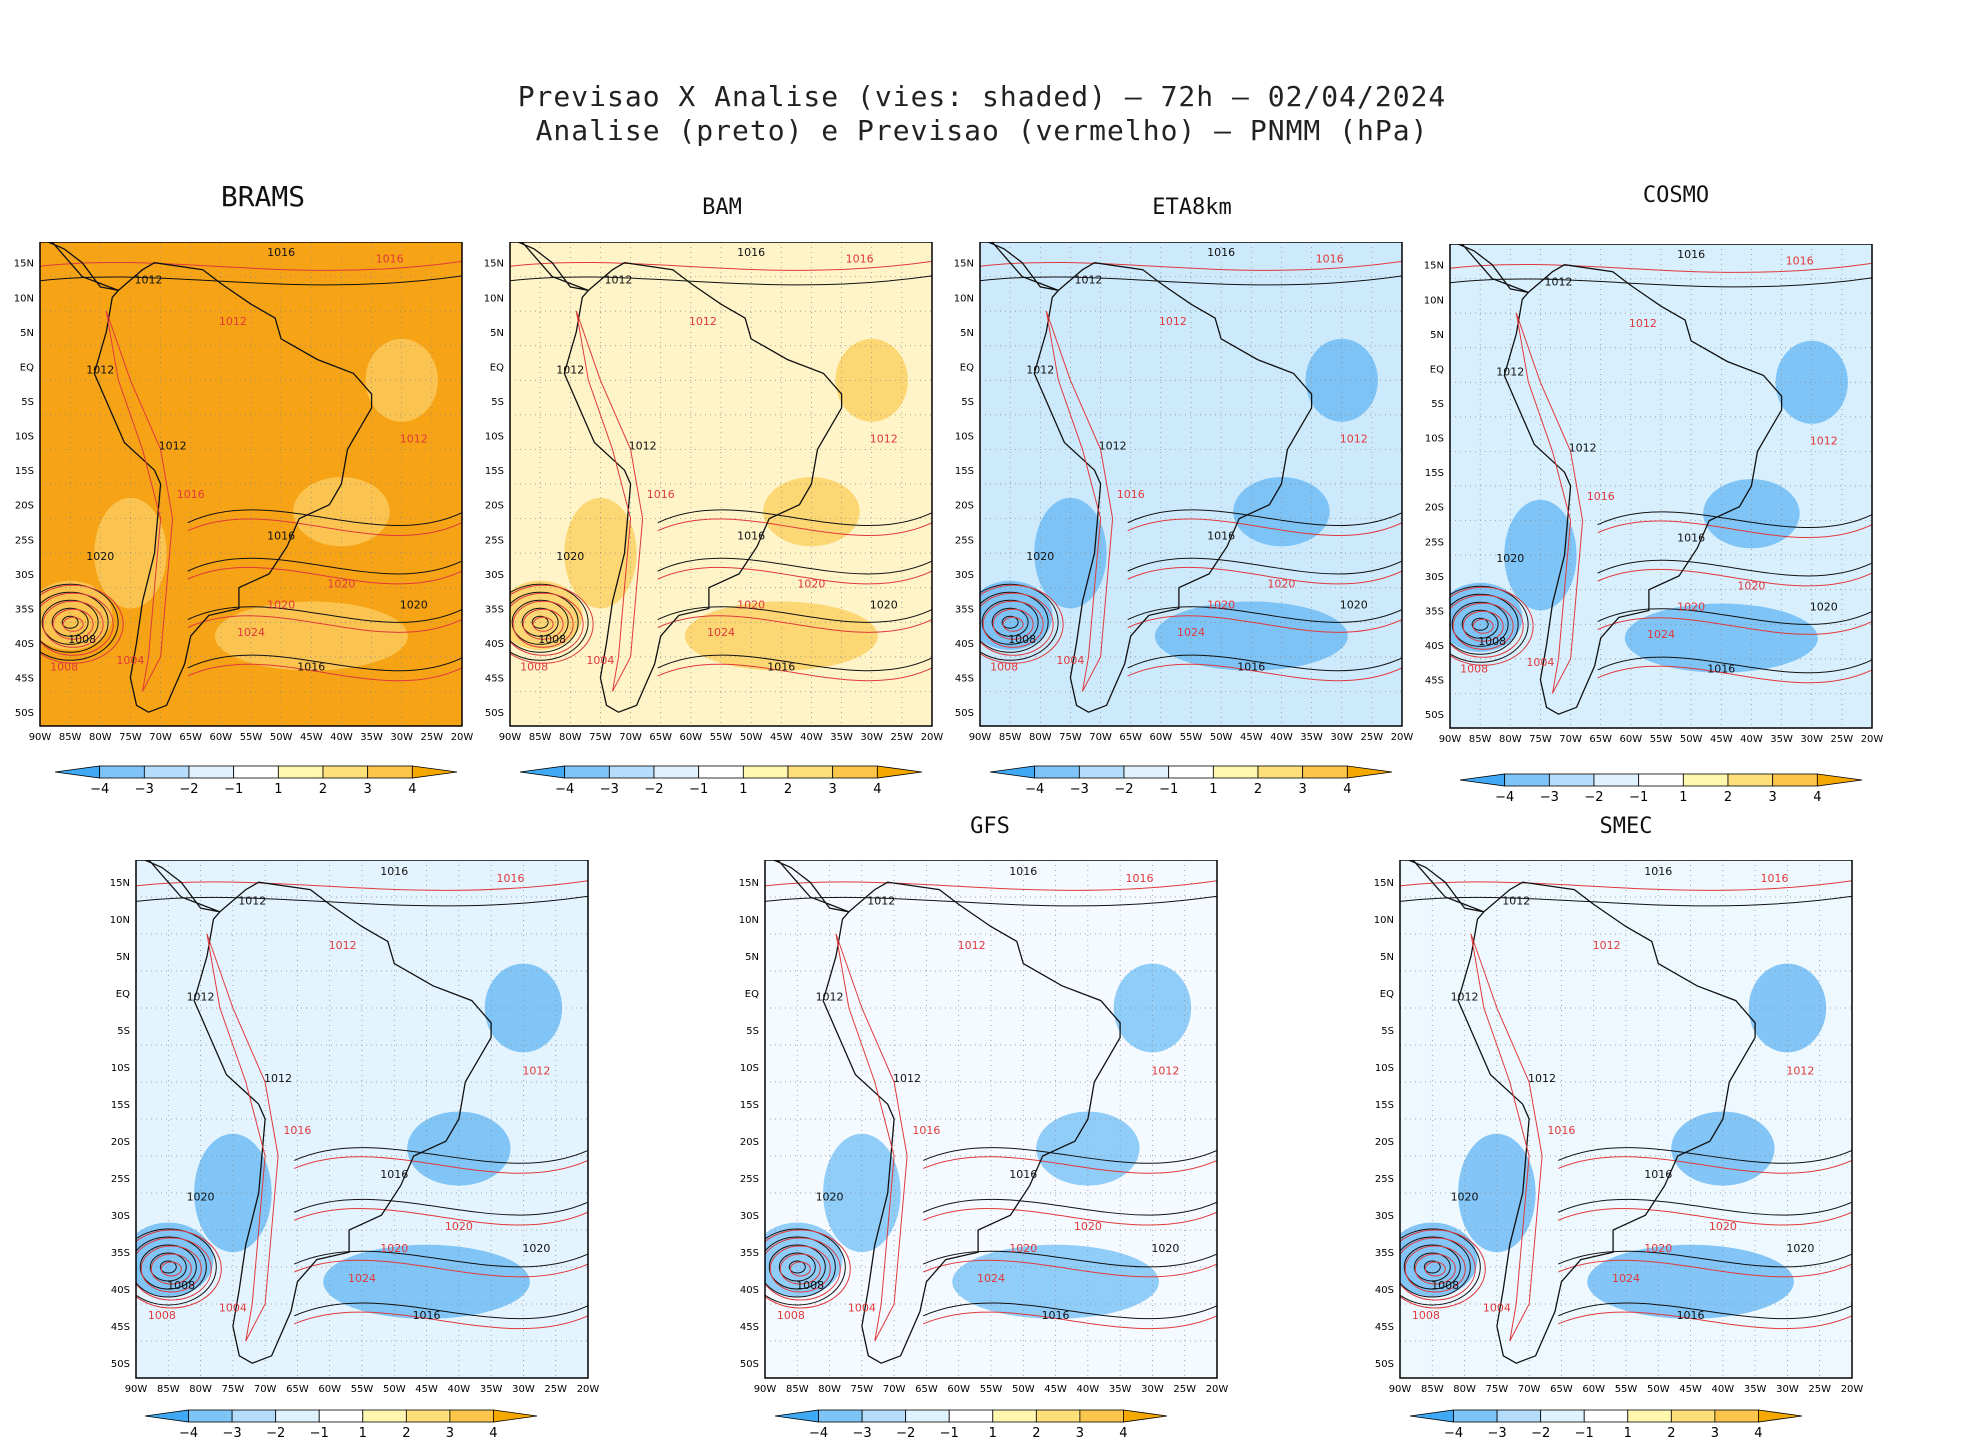  I want to click on lat-tick-label: 15S, so click(1434, 473).